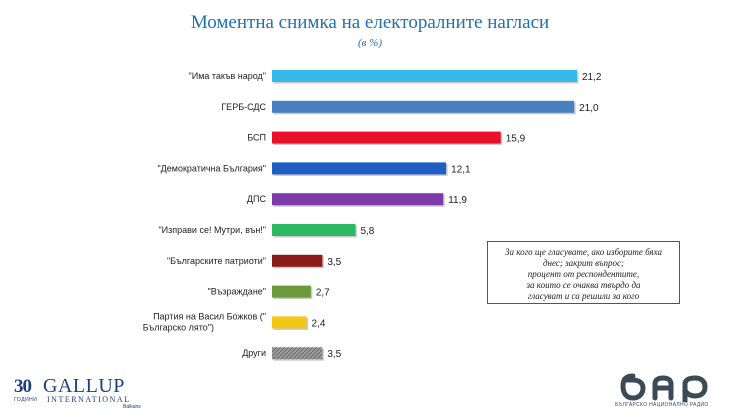  Describe the element at coordinates (89, 399) in the screenshot. I see `gallup-international: INTERNATIONAL` at that location.